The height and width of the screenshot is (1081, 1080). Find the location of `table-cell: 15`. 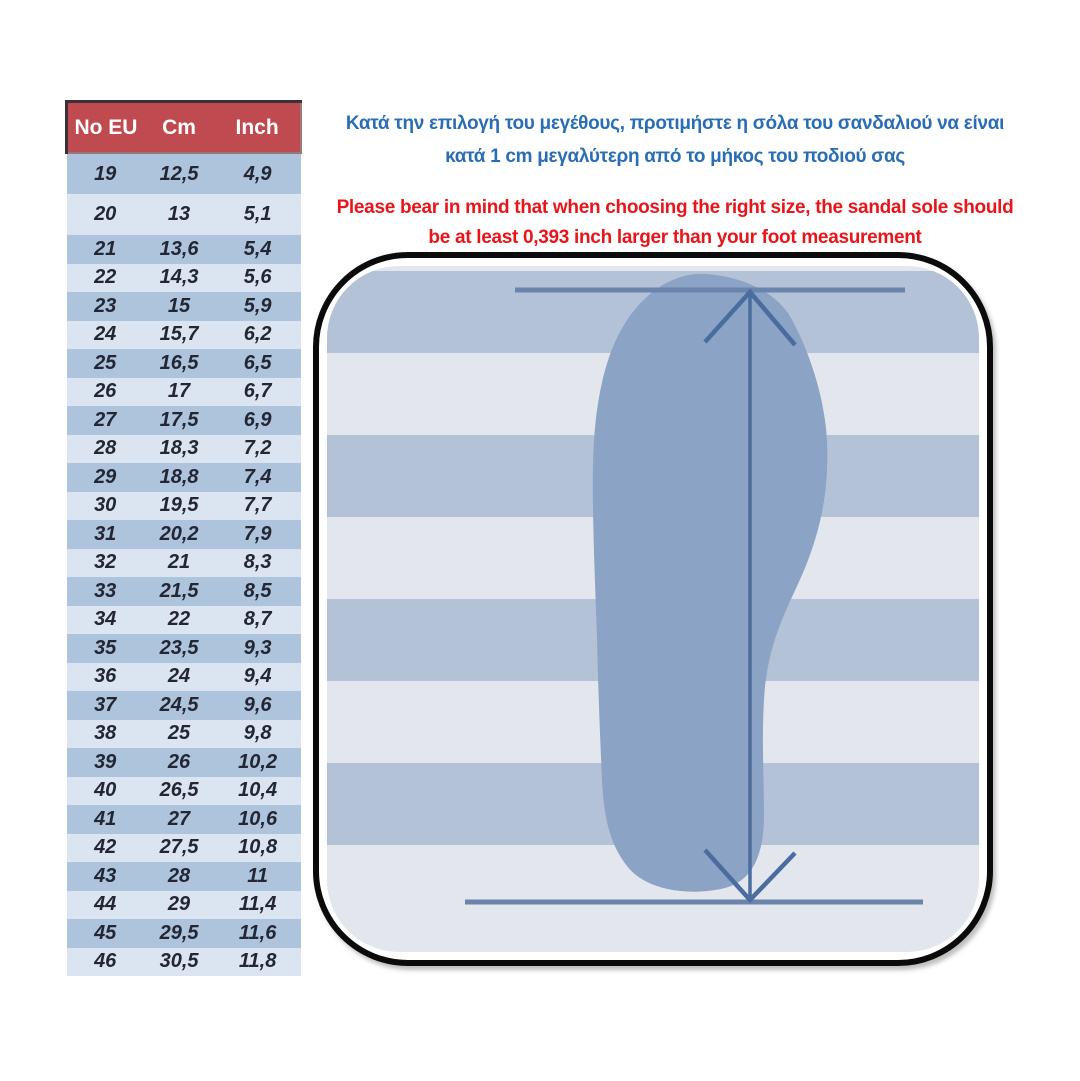

table-cell: 15 is located at coordinates (179, 305).